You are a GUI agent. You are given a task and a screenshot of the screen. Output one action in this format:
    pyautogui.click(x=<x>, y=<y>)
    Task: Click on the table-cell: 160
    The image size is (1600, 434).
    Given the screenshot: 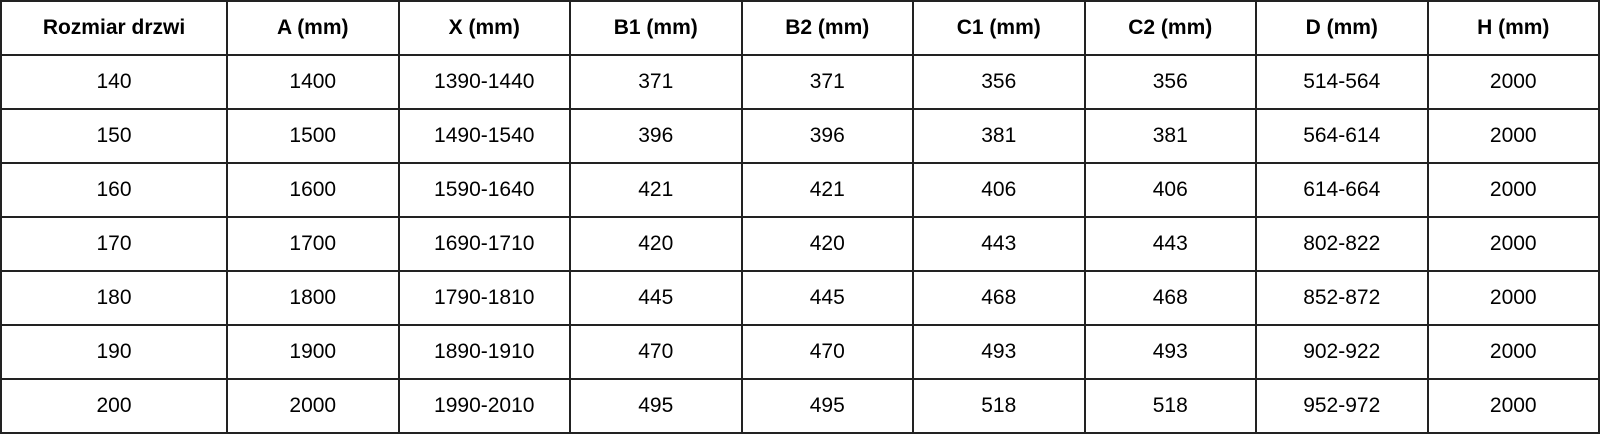 What is the action you would take?
    pyautogui.click(x=114, y=190)
    